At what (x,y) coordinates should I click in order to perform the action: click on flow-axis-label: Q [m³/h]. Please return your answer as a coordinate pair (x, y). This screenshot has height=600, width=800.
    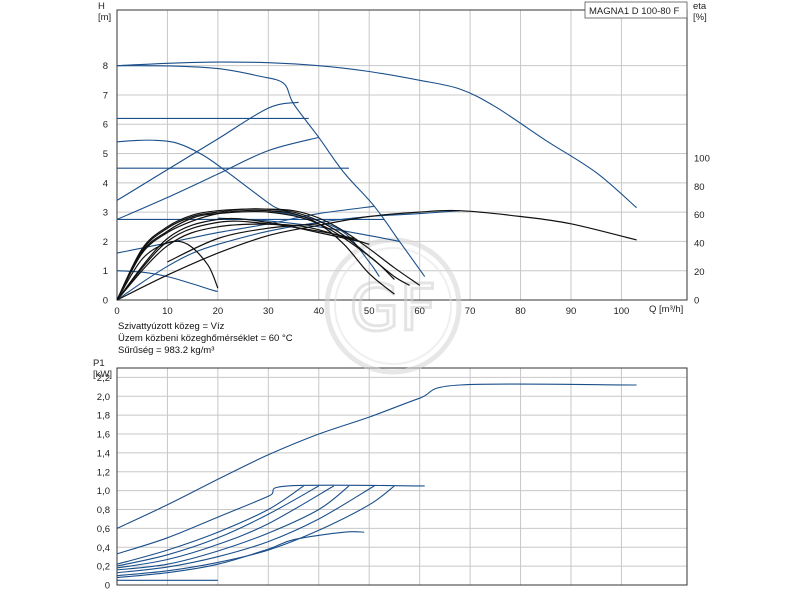
    Looking at the image, I should click on (666, 309).